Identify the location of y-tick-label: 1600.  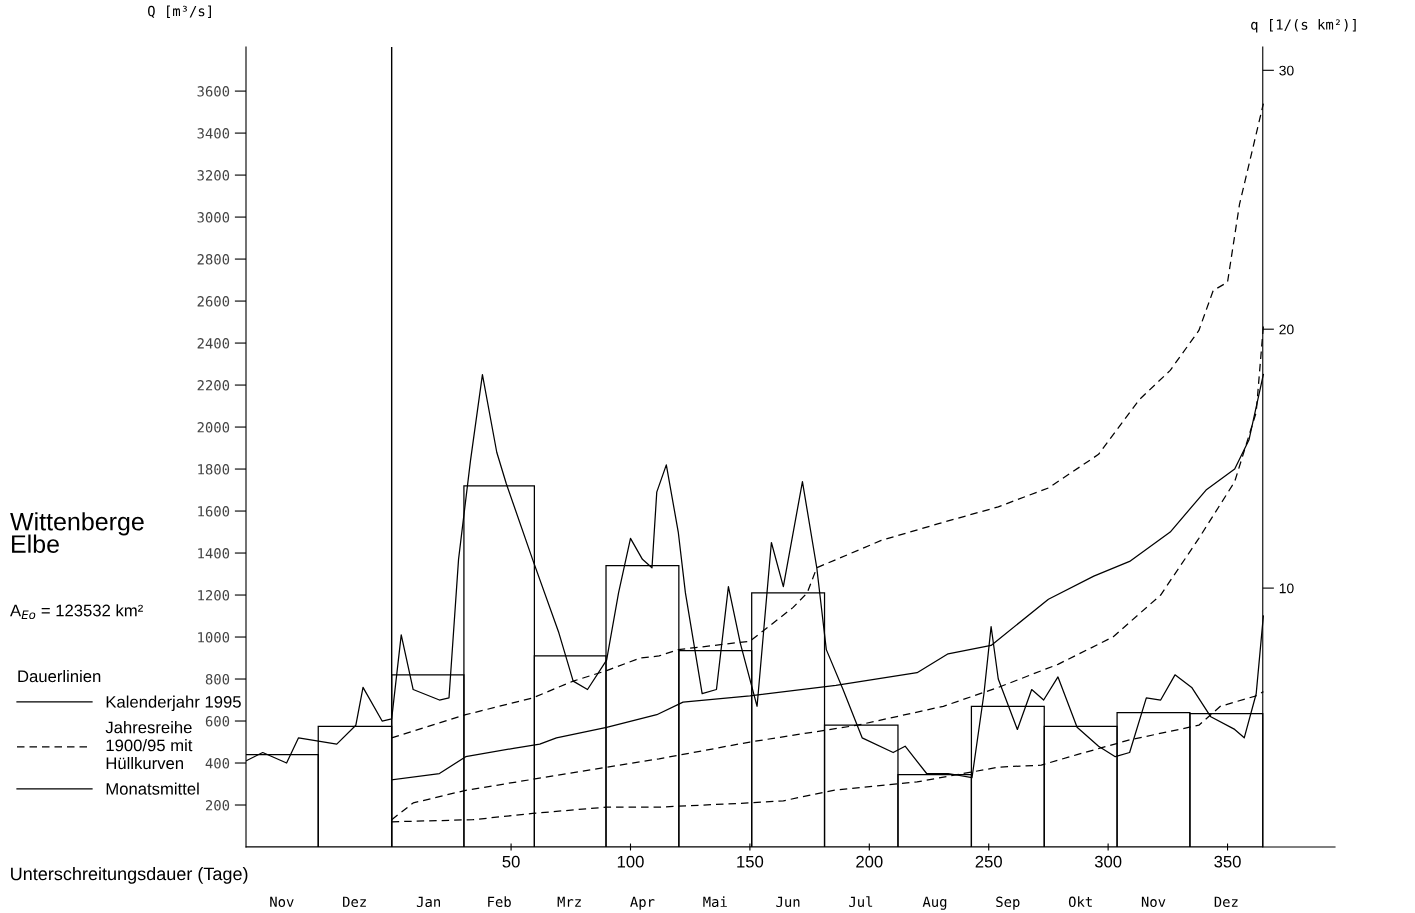
(214, 511).